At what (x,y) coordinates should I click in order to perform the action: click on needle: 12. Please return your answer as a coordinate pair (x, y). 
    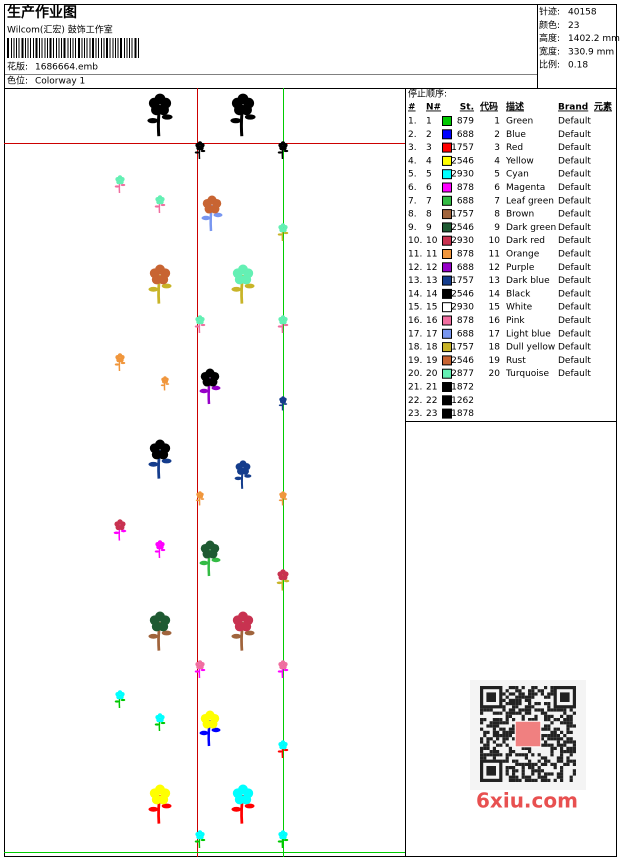
    Looking at the image, I should click on (431, 268).